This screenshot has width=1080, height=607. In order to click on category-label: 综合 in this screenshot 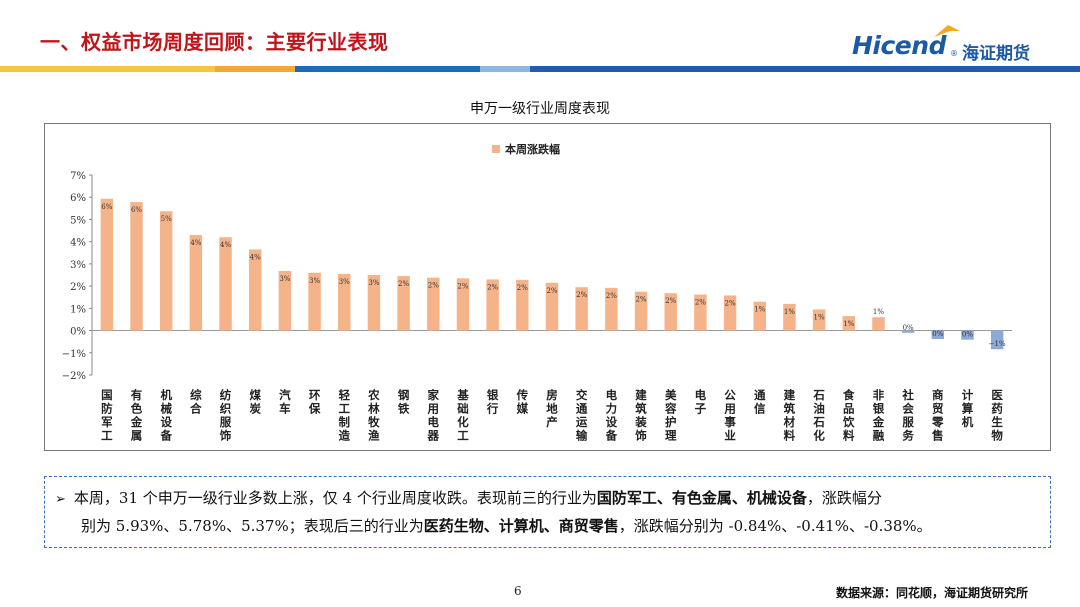, I will do `click(196, 402)`.